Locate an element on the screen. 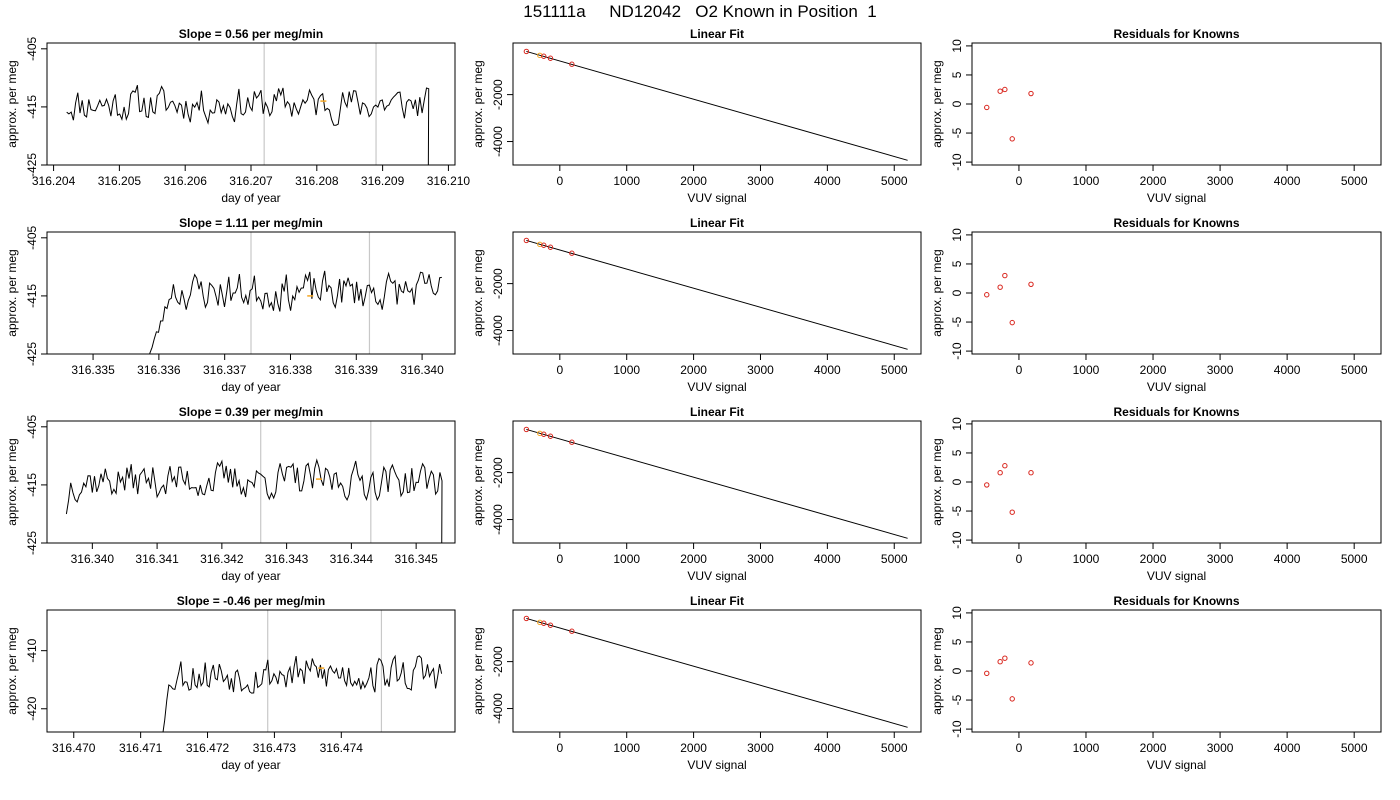  y-tick-label: -415 is located at coordinates (32, 107).